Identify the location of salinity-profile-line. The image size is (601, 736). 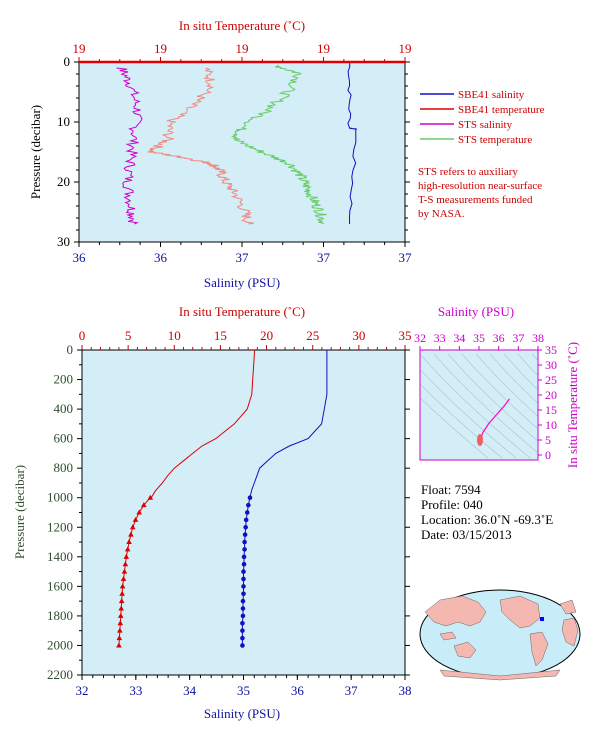
(288, 424).